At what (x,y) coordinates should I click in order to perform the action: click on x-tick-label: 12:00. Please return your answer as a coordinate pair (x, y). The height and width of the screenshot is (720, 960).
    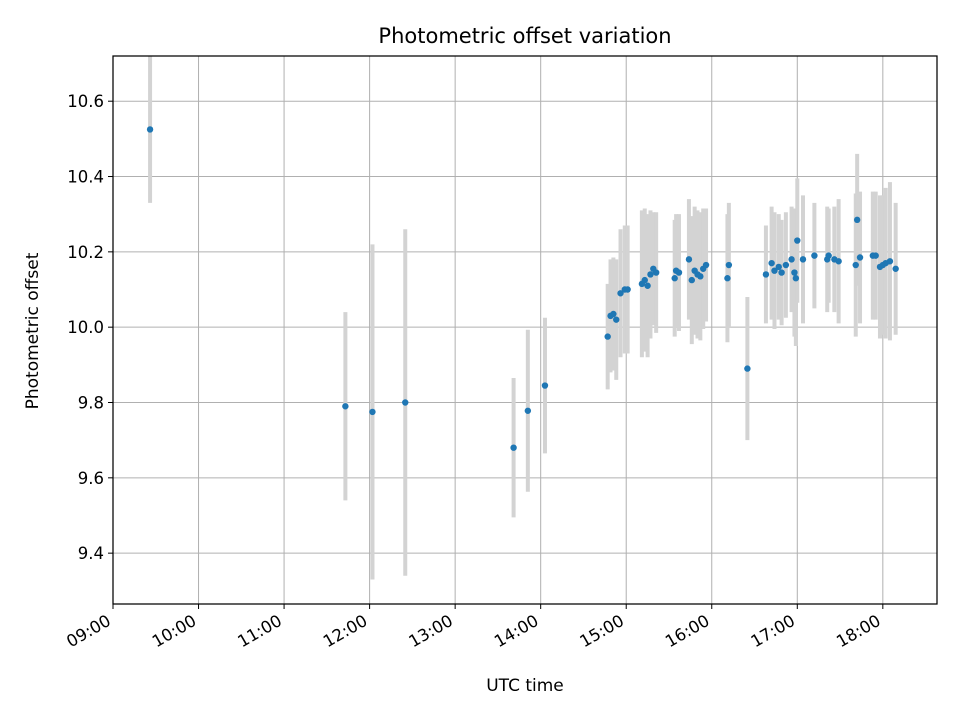
    Looking at the image, I should click on (345, 631).